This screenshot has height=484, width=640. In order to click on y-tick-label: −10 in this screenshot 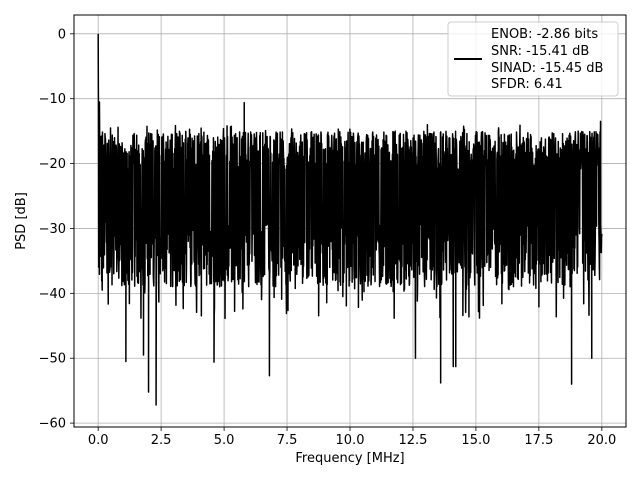, I will do `click(52, 99)`.